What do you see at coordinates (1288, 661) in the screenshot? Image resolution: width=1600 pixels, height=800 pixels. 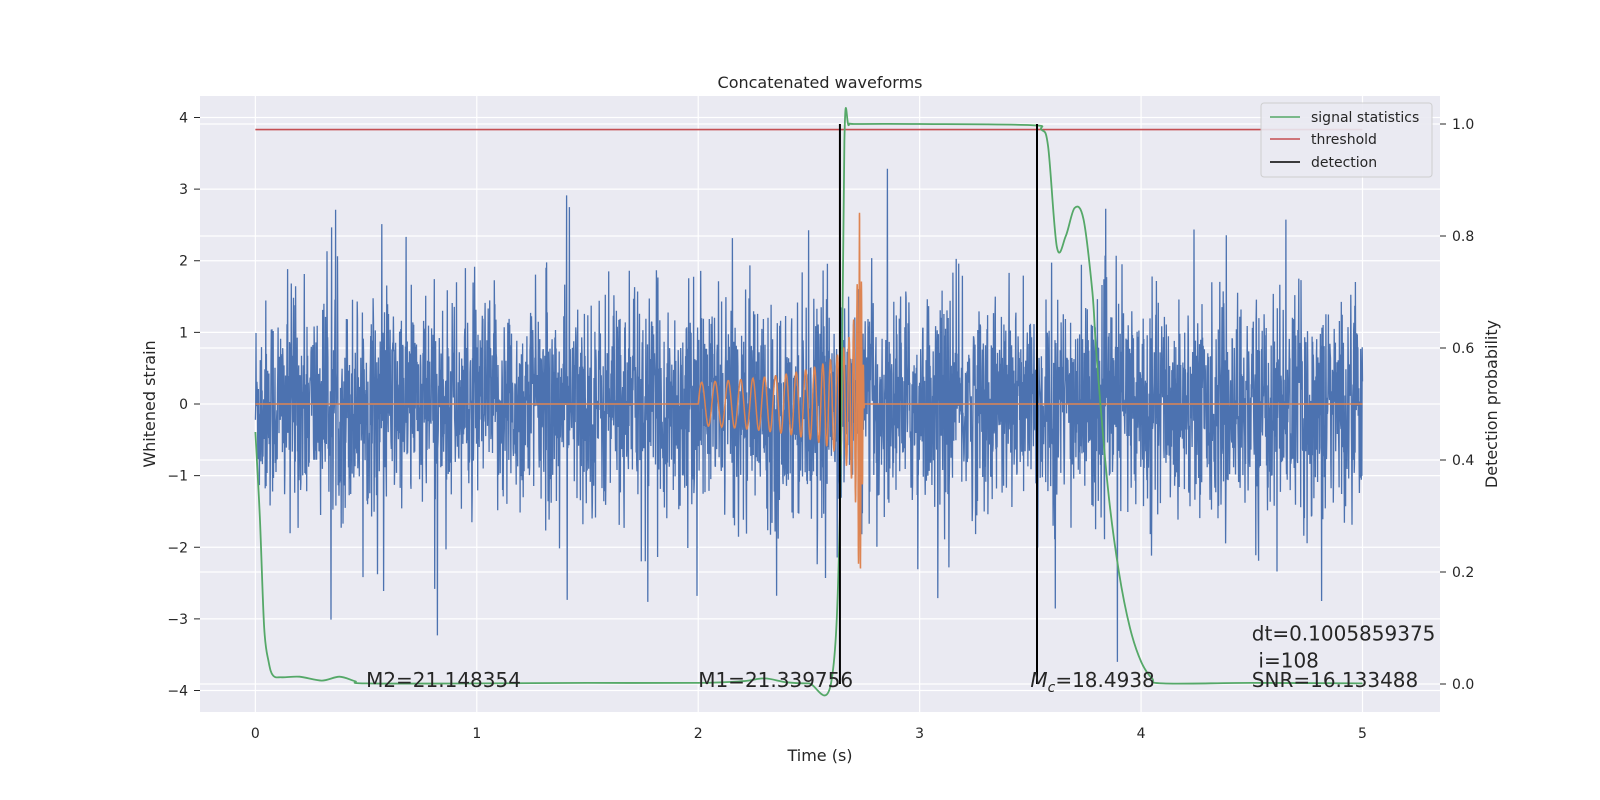 I see `annotation-text: i=108` at bounding box center [1288, 661].